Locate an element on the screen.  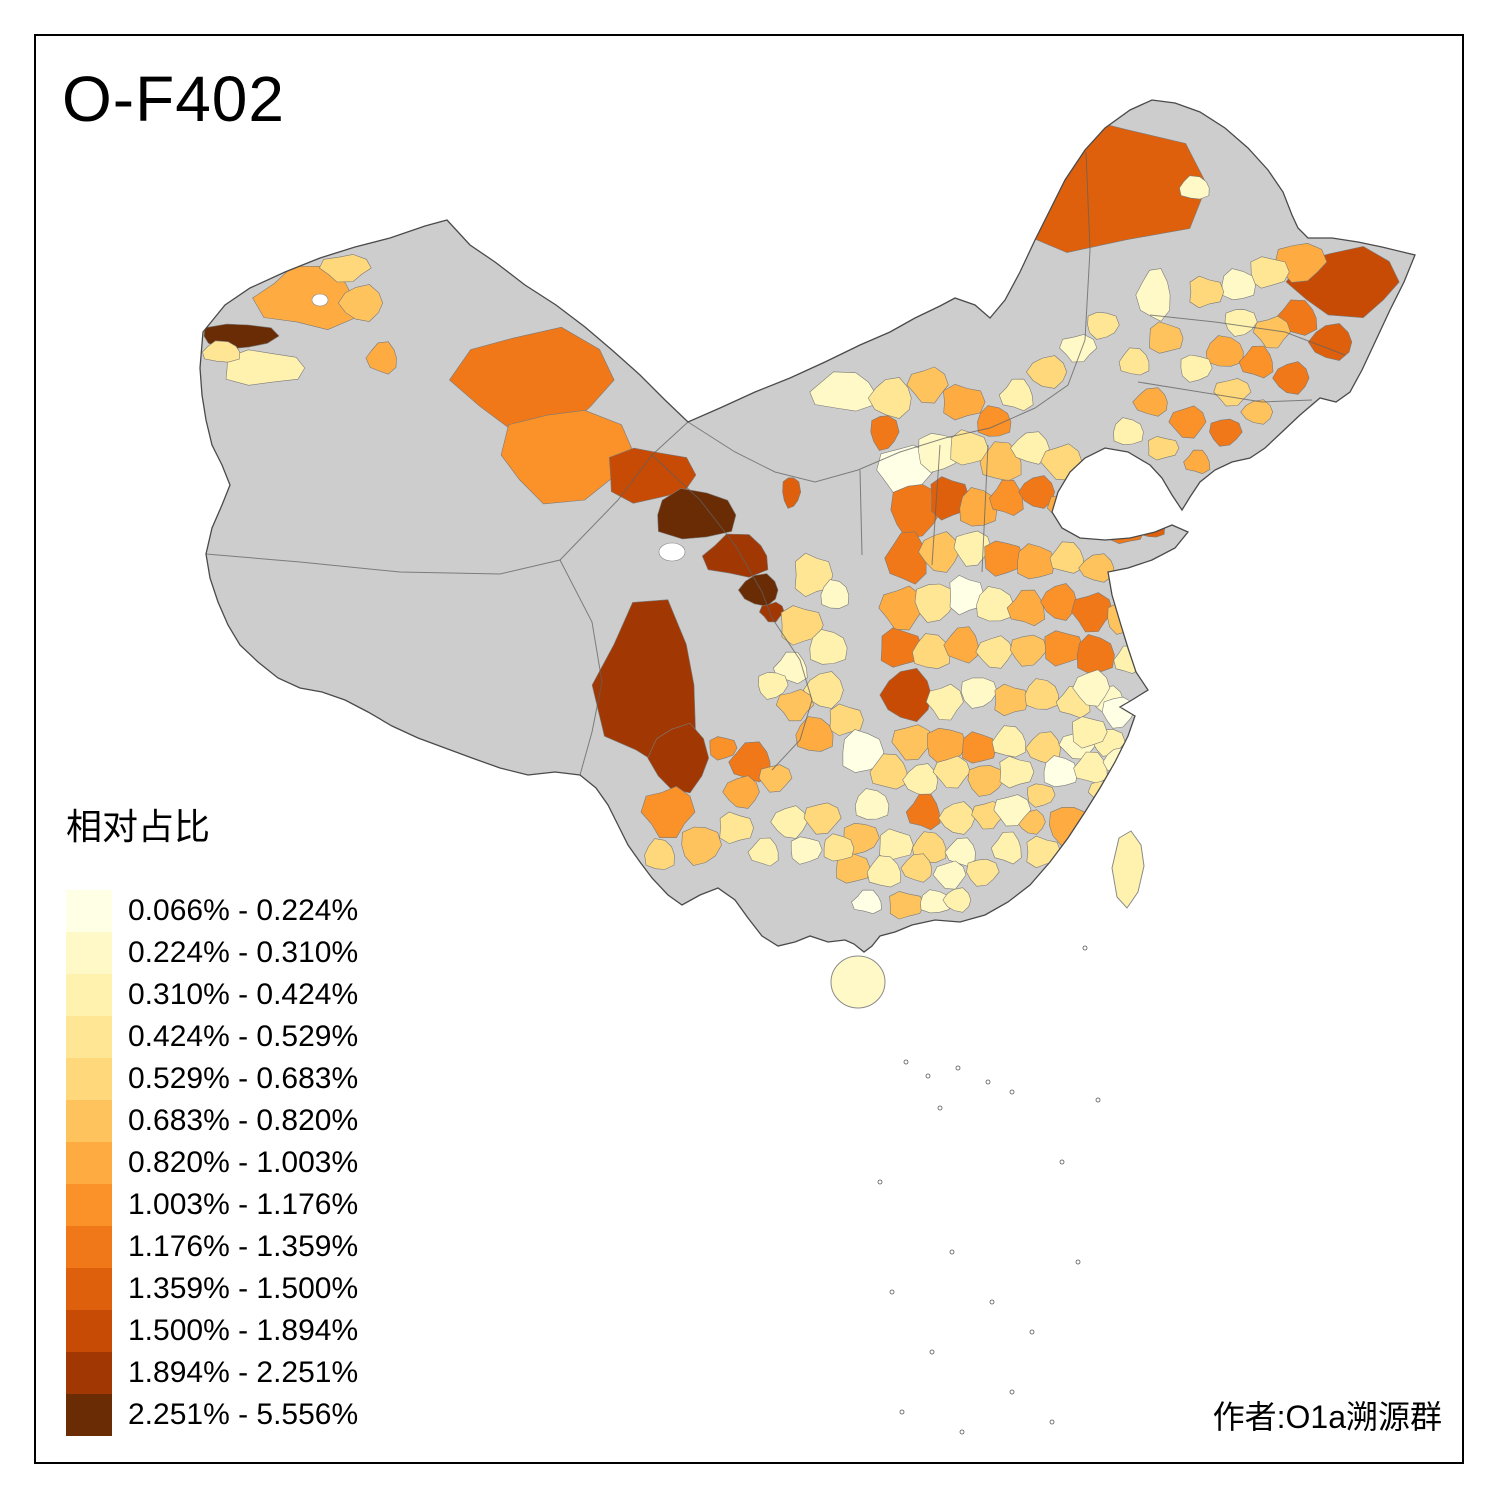
legend-item: 2.251% - 5.556% is located at coordinates (212, 1415).